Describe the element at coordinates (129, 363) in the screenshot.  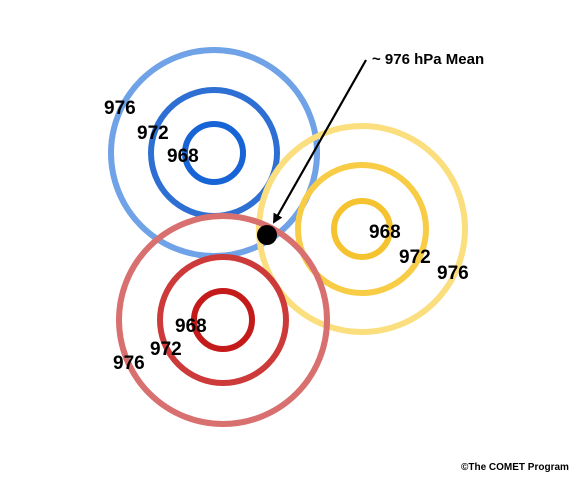
I see `red-outer-label: 976` at that location.